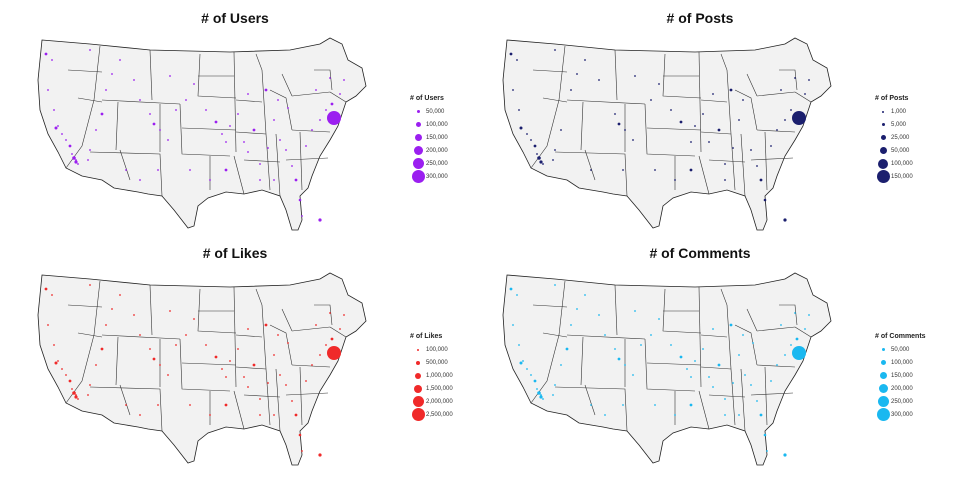  What do you see at coordinates (700, 18) in the screenshot?
I see `posts-map-title: # of Posts` at bounding box center [700, 18].